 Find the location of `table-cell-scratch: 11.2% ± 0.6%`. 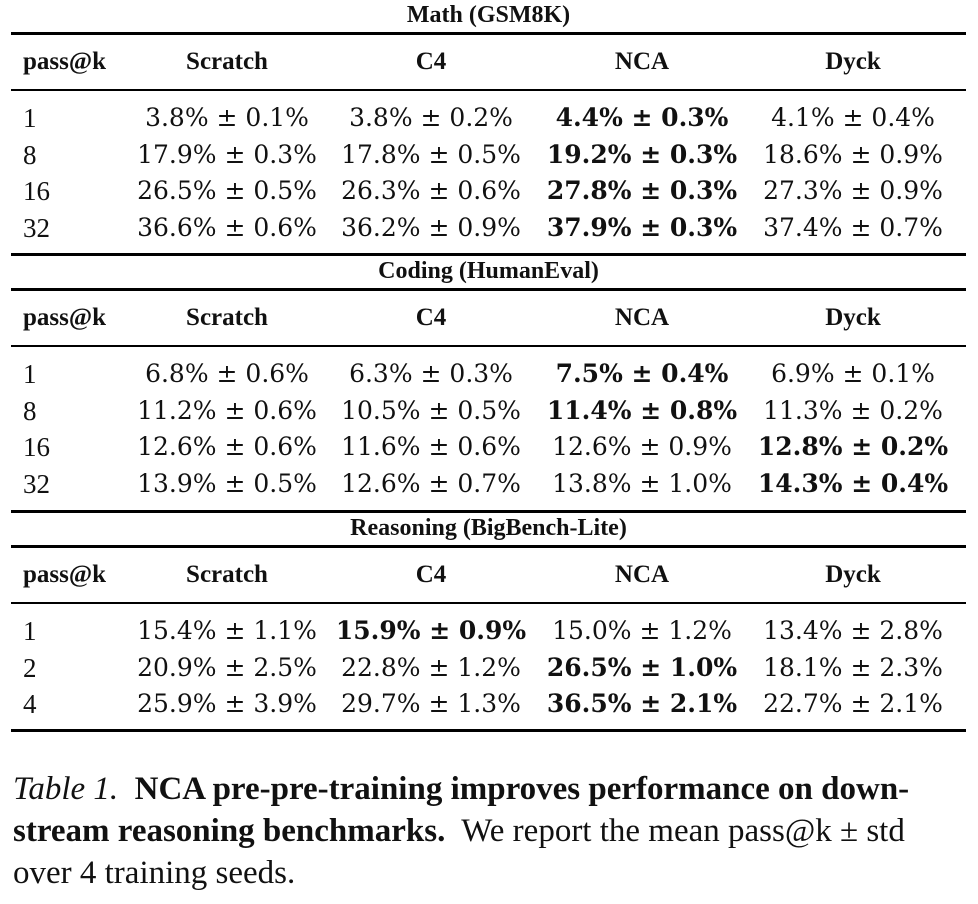

table-cell-scratch: 11.2% ± 0.6% is located at coordinates (227, 410).